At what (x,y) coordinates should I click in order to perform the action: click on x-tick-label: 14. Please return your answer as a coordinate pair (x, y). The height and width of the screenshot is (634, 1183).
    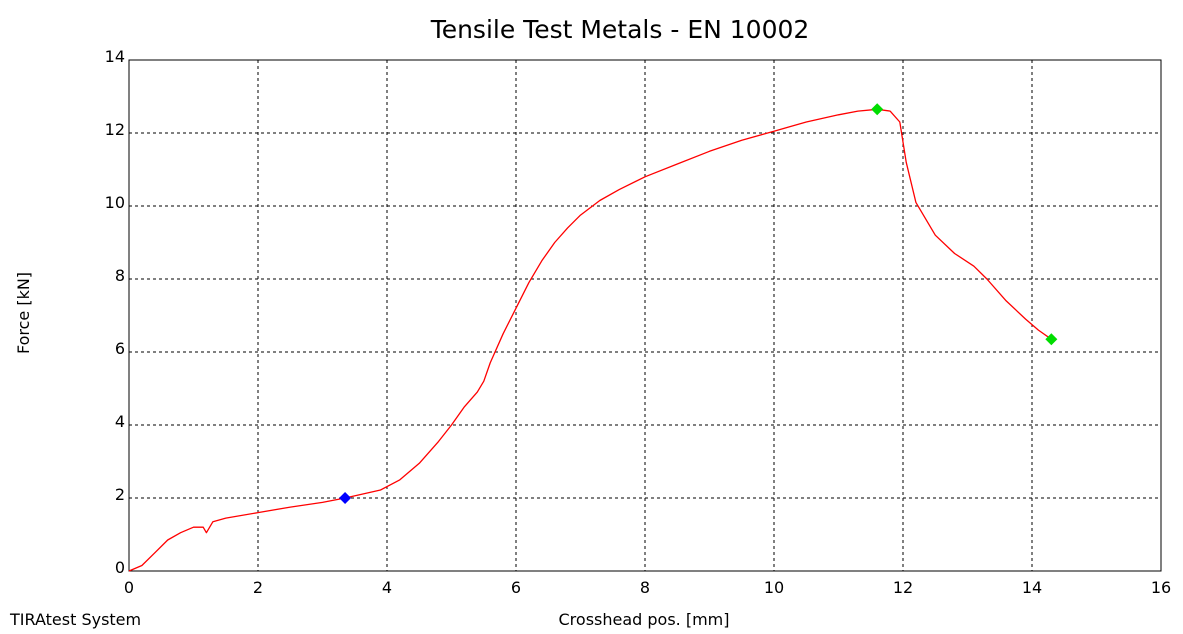
    Looking at the image, I should click on (1032, 587).